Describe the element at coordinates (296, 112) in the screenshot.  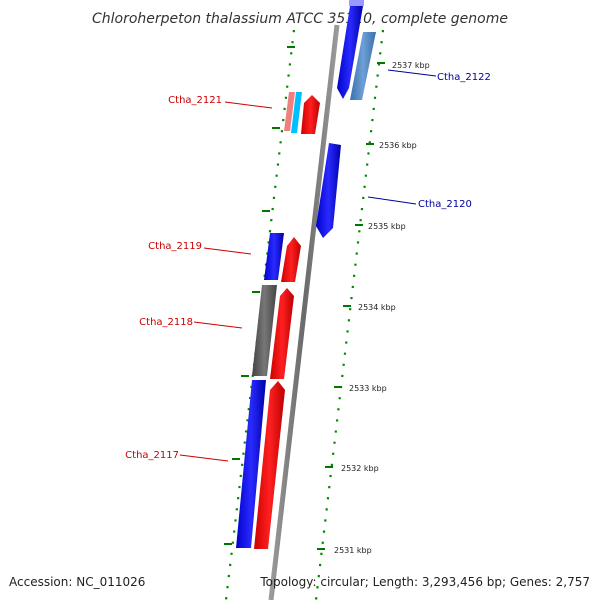
I see `gene-ctha-2121-cyan` at that location.